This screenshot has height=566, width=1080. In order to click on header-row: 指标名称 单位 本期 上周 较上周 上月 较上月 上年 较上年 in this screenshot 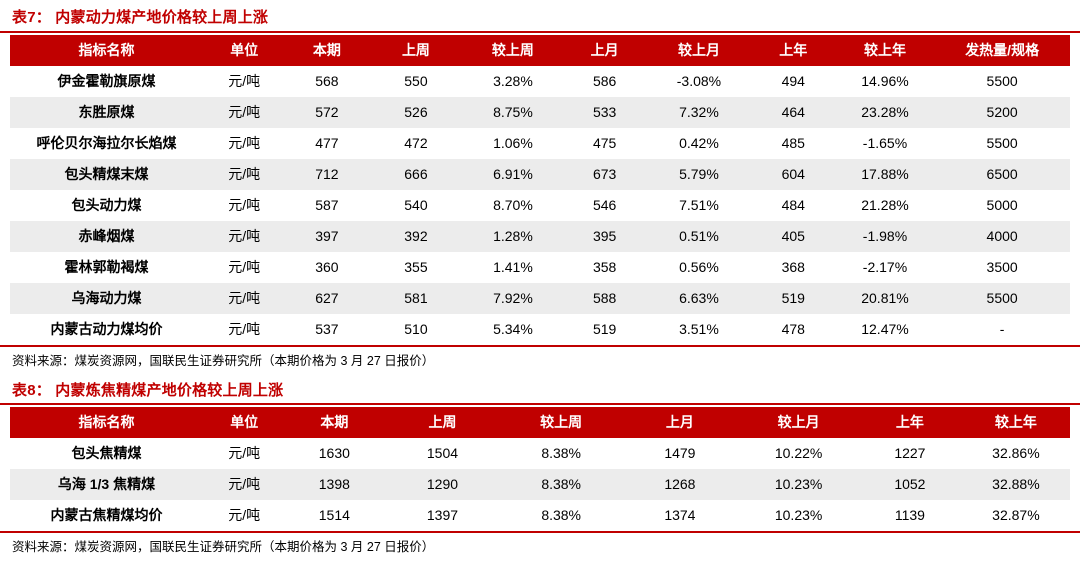, I will do `click(540, 423)`.